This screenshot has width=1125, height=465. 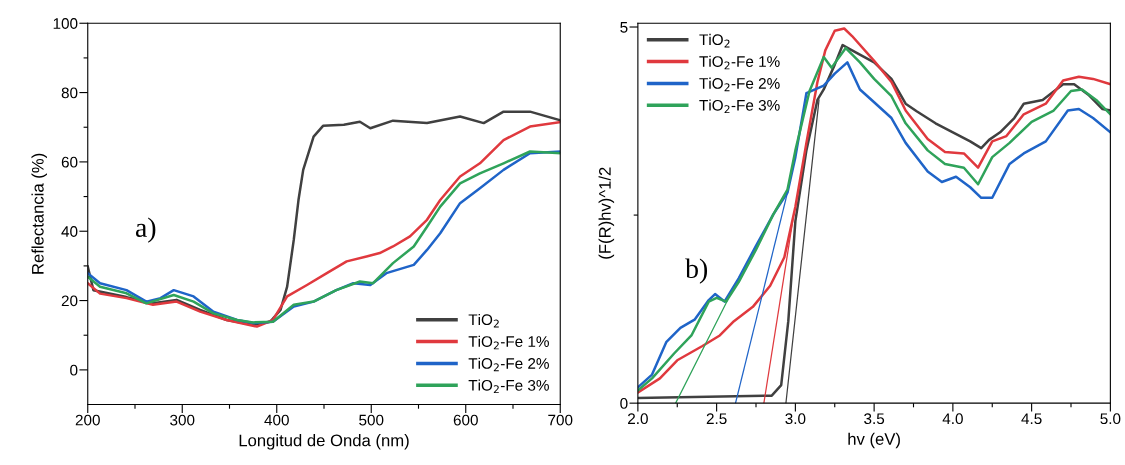 What do you see at coordinates (276, 420) in the screenshot?
I see `x-tick-label: 400` at bounding box center [276, 420].